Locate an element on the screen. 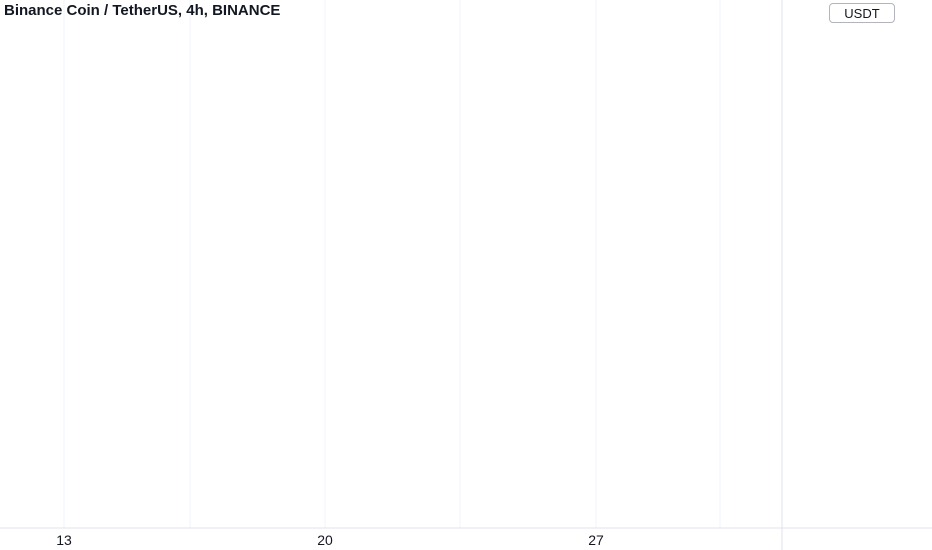  time-axis: 13 20 27 is located at coordinates (466, 537).